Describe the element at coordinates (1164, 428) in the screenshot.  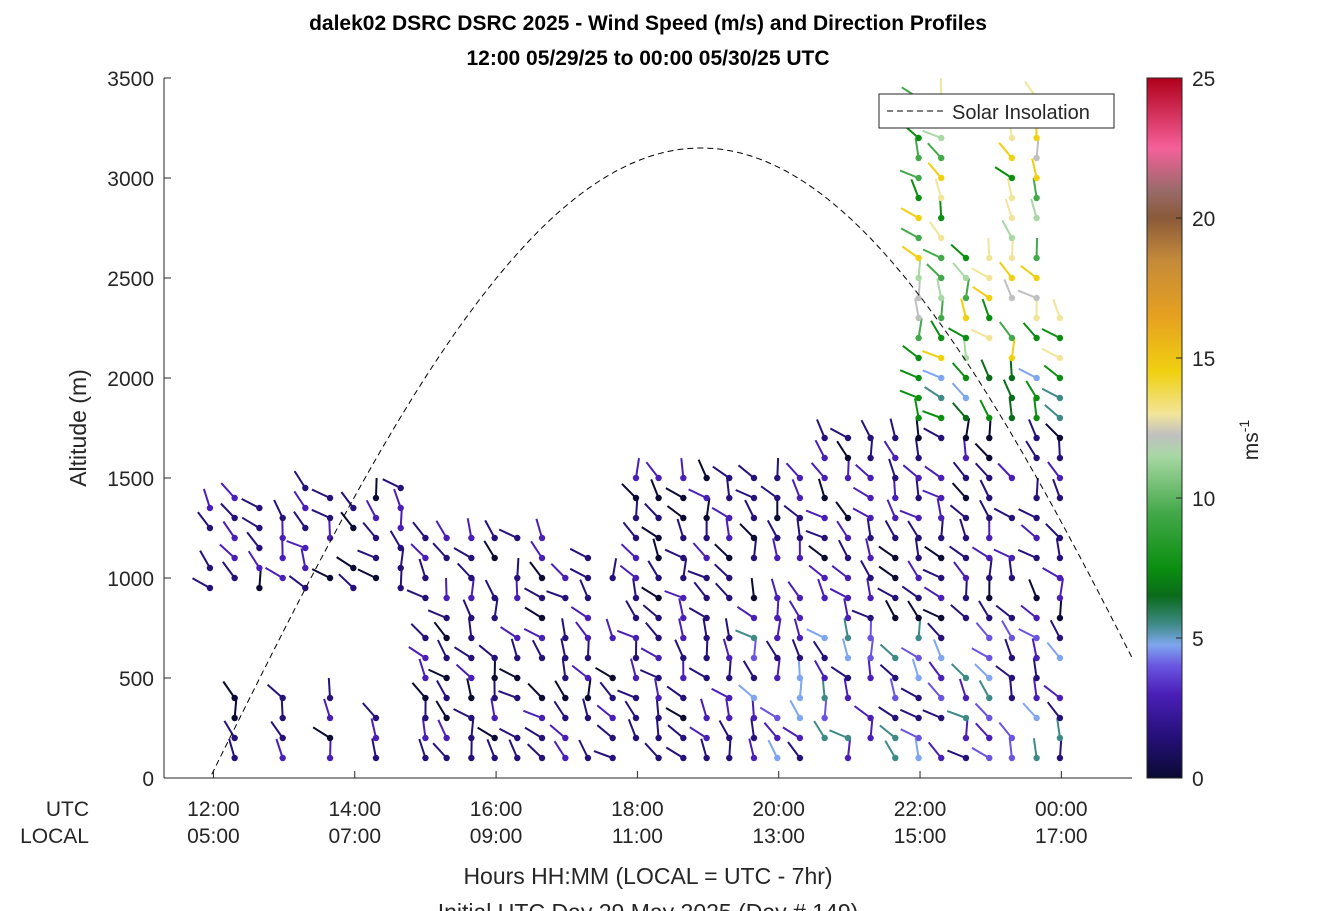
I see `colorbar` at that location.